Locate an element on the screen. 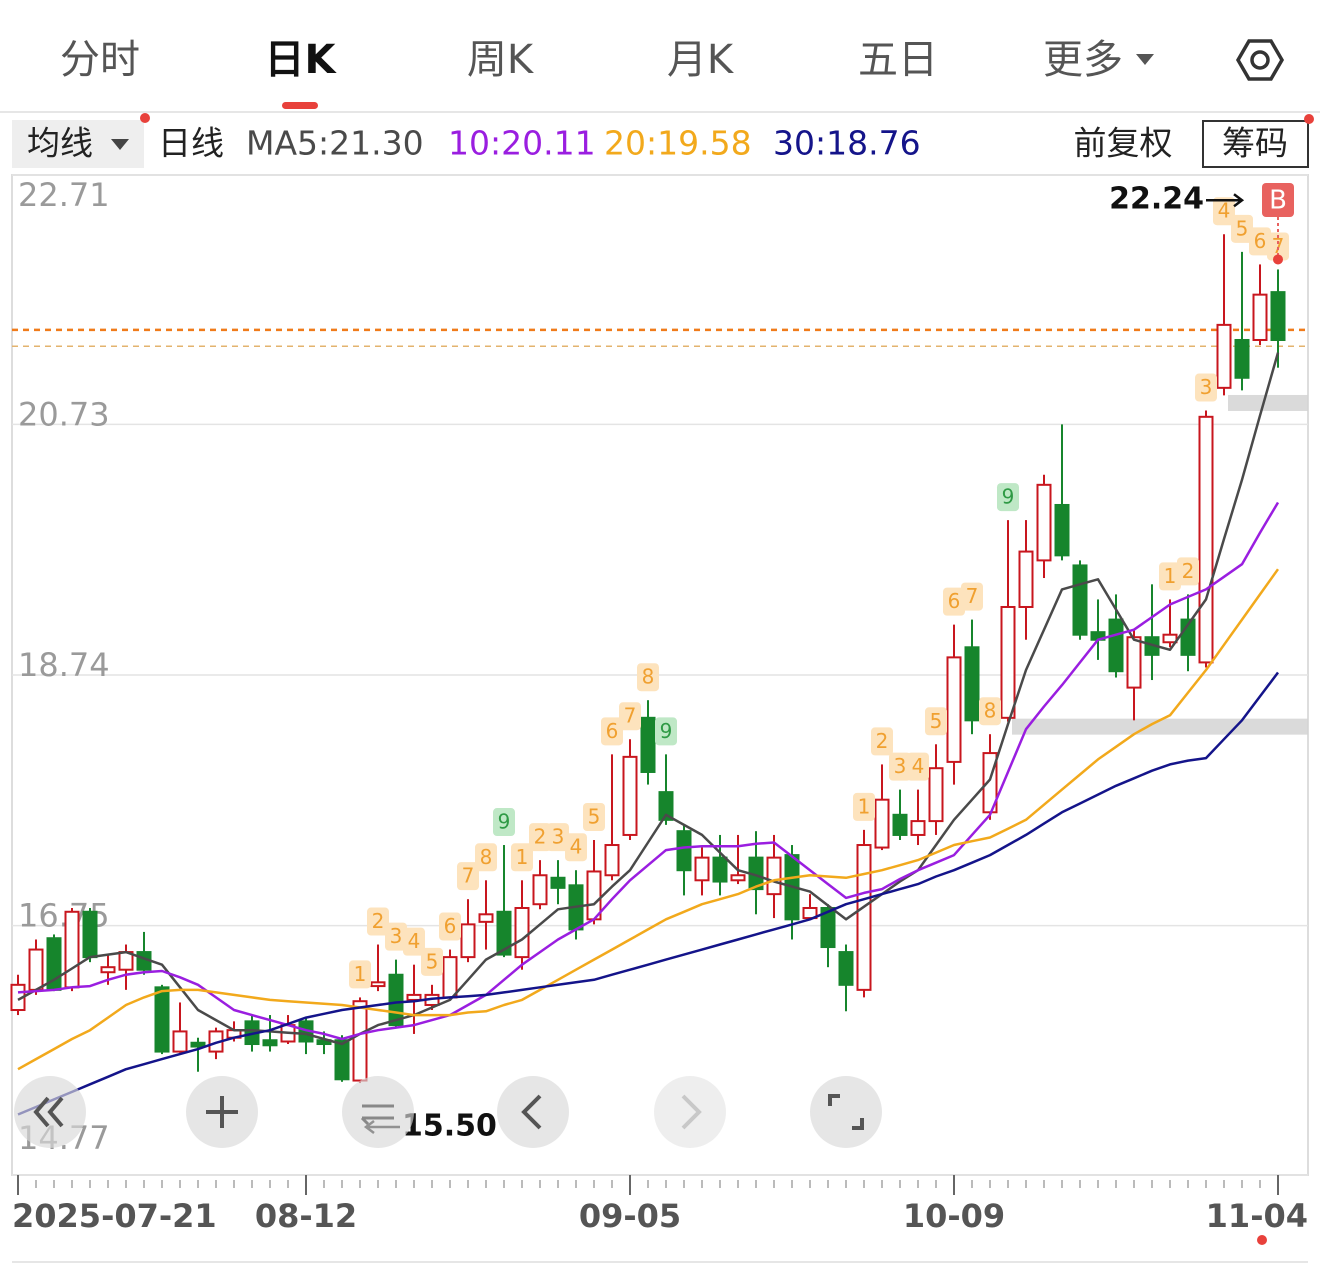 The height and width of the screenshot is (1274, 1320). adjust-label: 前复权 is located at coordinates (1123, 143).